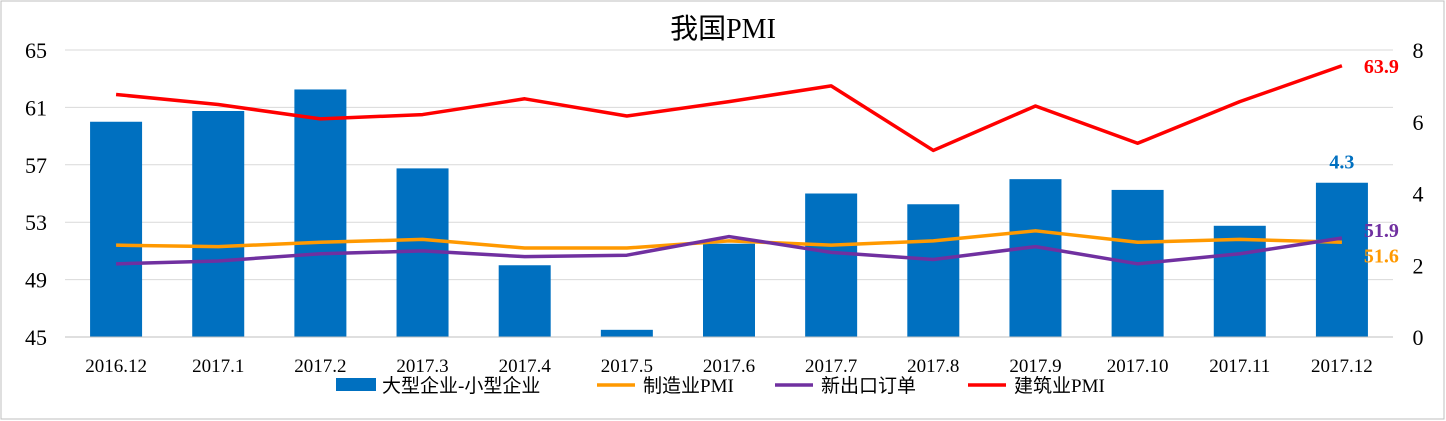 This screenshot has width=1446, height=421. I want to click on left-axis-tick-label: 49, so click(36, 280).